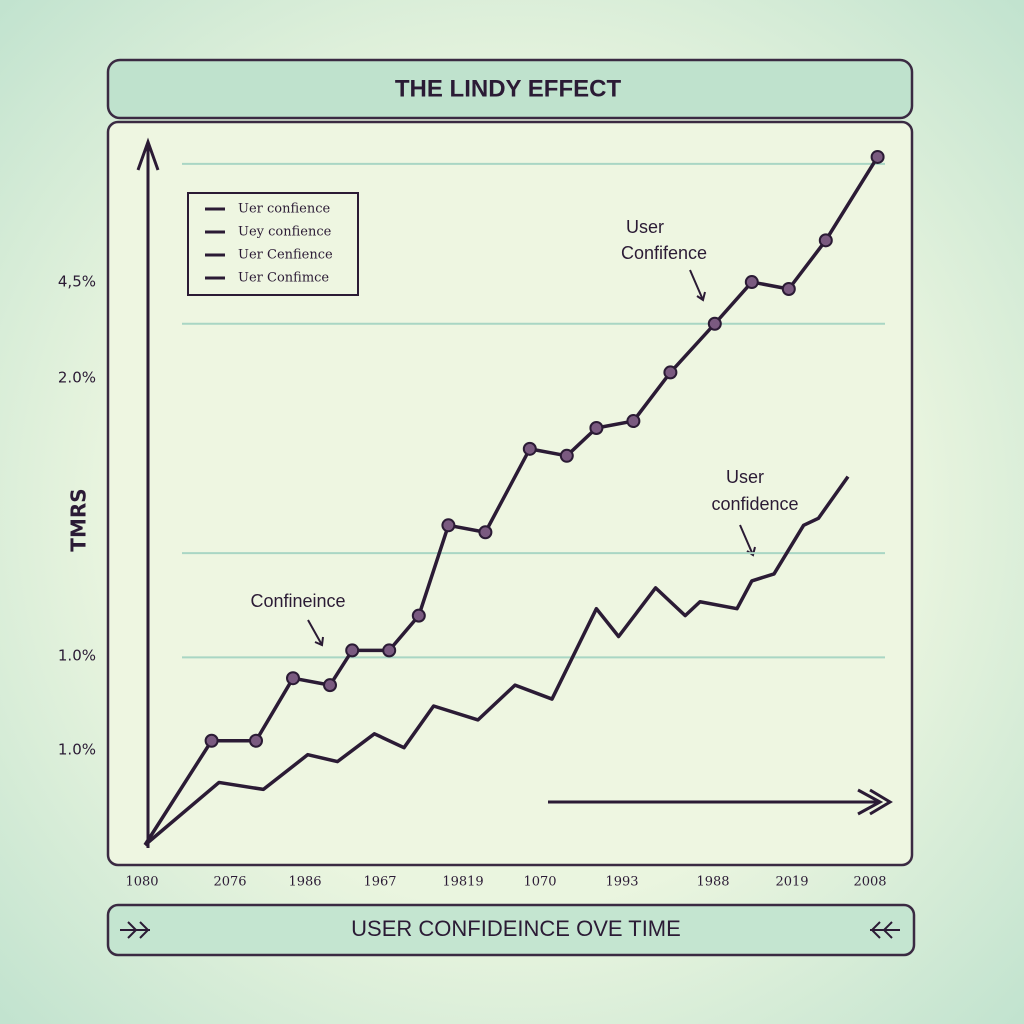 This screenshot has width=1024, height=1024. What do you see at coordinates (77, 378) in the screenshot?
I see `y-tick-label: 2.0%` at bounding box center [77, 378].